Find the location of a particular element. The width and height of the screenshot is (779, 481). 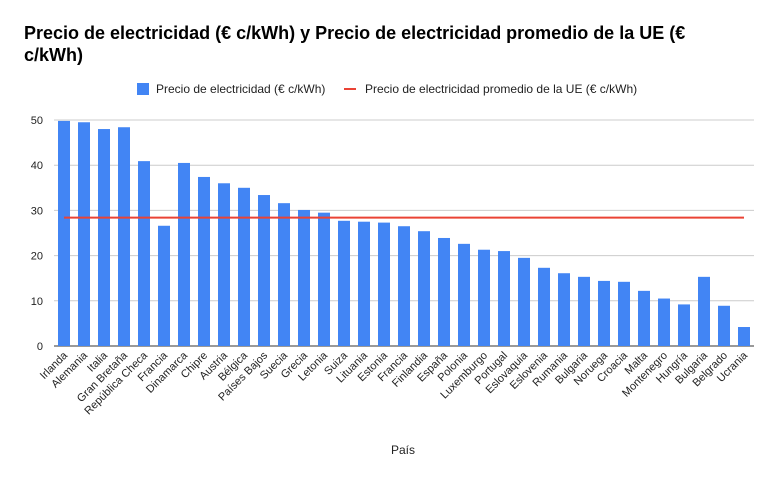

legend-label-bar: Precio de electricidad (€ c/kWh) is located at coordinates (240, 89).